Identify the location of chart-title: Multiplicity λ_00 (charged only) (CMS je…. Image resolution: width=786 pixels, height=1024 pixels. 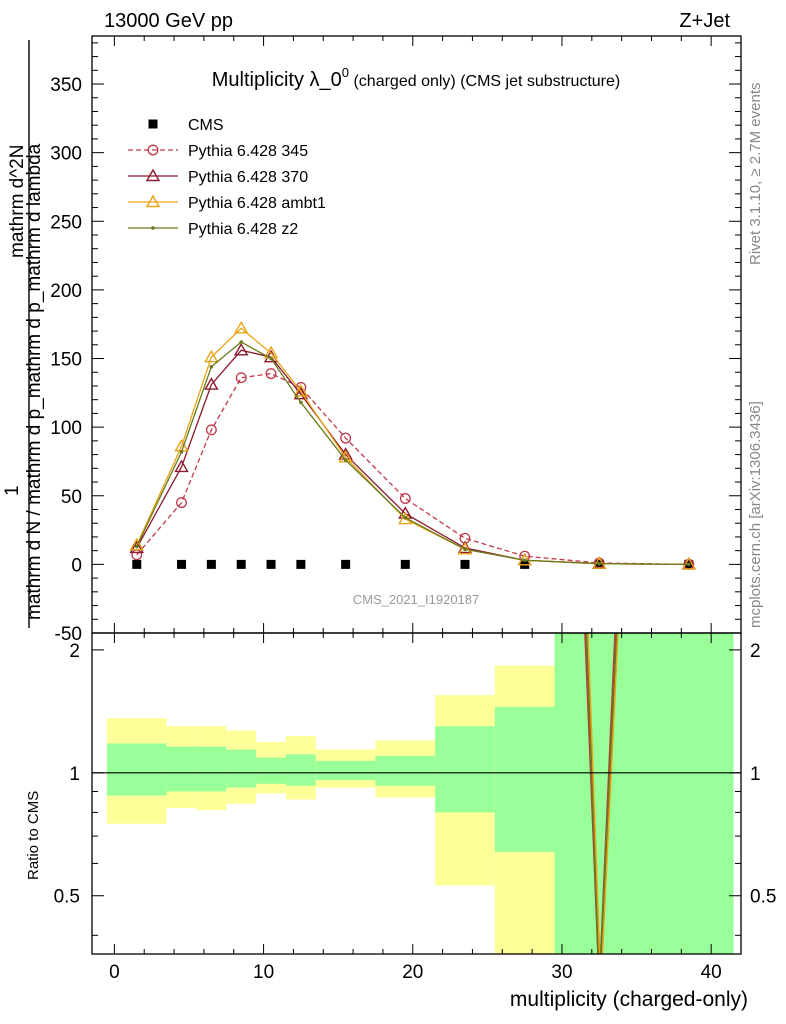
(416, 78).